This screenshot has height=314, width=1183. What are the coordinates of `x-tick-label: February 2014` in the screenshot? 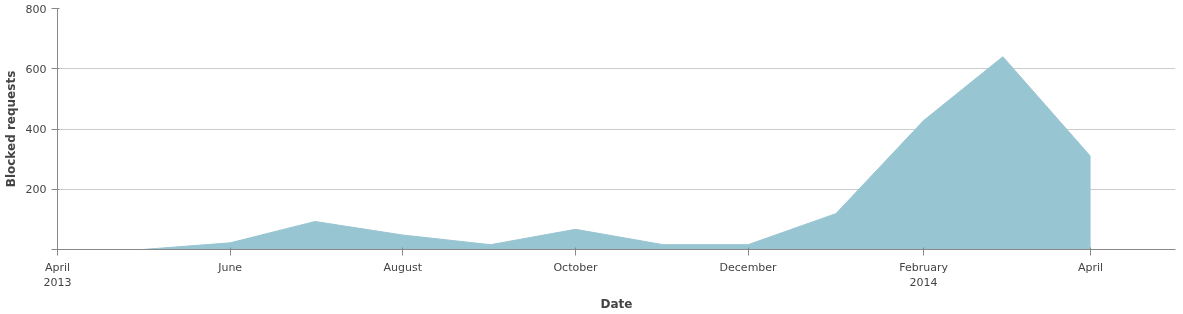 It's located at (924, 275).